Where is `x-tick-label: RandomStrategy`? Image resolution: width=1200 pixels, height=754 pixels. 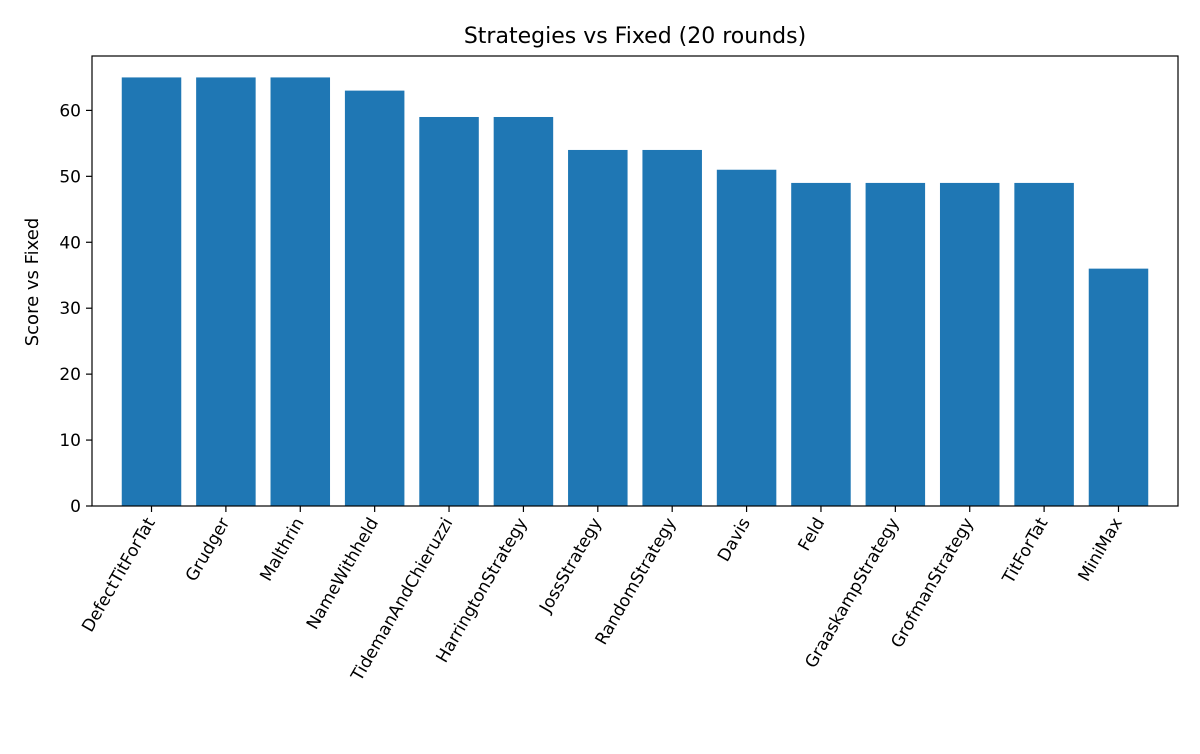 x-tick-label: RandomStrategy is located at coordinates (636, 582).